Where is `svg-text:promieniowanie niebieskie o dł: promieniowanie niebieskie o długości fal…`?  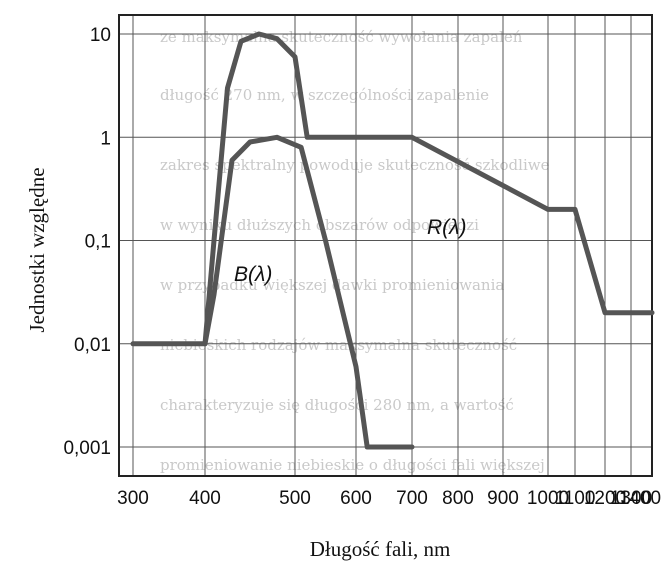
svg-text:promieniowanie niebieskie o dł: promieniowanie niebieskie o długości fal… is located at coordinates (352, 465).